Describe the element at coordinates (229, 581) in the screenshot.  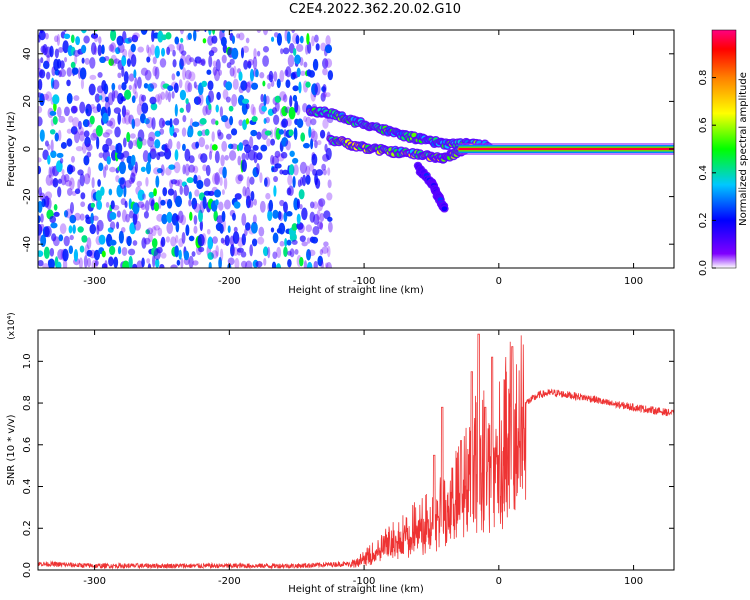
I see `x-tick-label: -200` at that location.